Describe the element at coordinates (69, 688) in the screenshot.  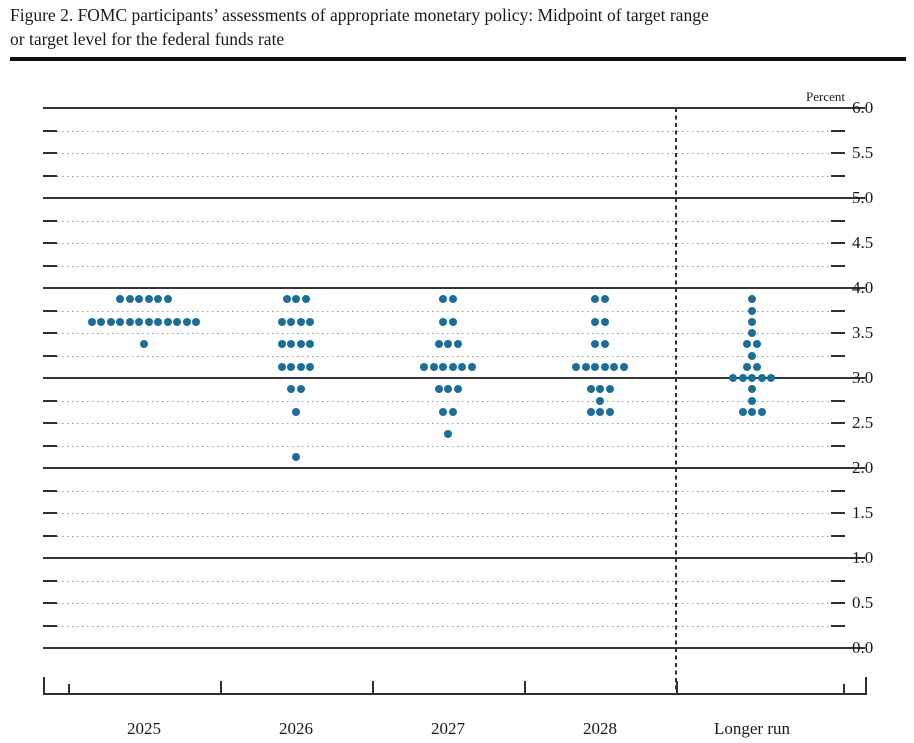
I see `x-axis-inner-tick-left` at that location.